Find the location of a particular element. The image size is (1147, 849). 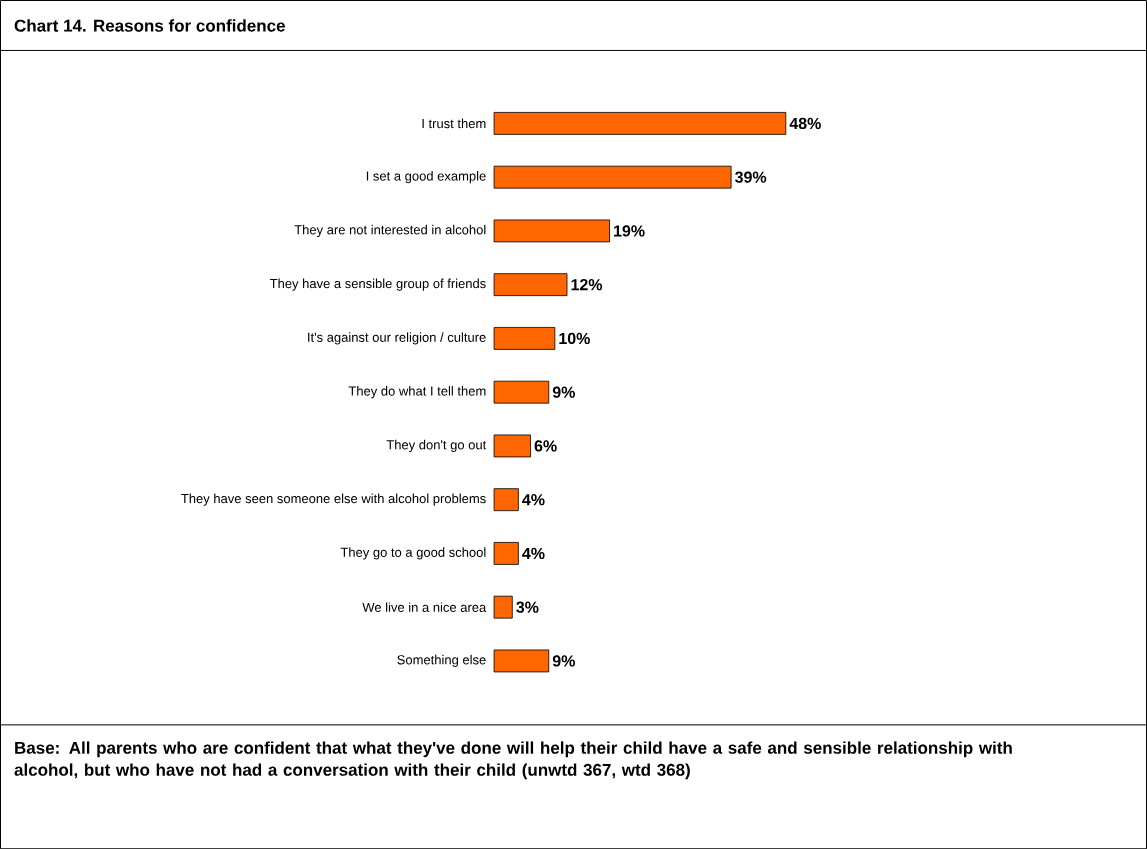

y-tick-label: Something else is located at coordinates (441, 660).